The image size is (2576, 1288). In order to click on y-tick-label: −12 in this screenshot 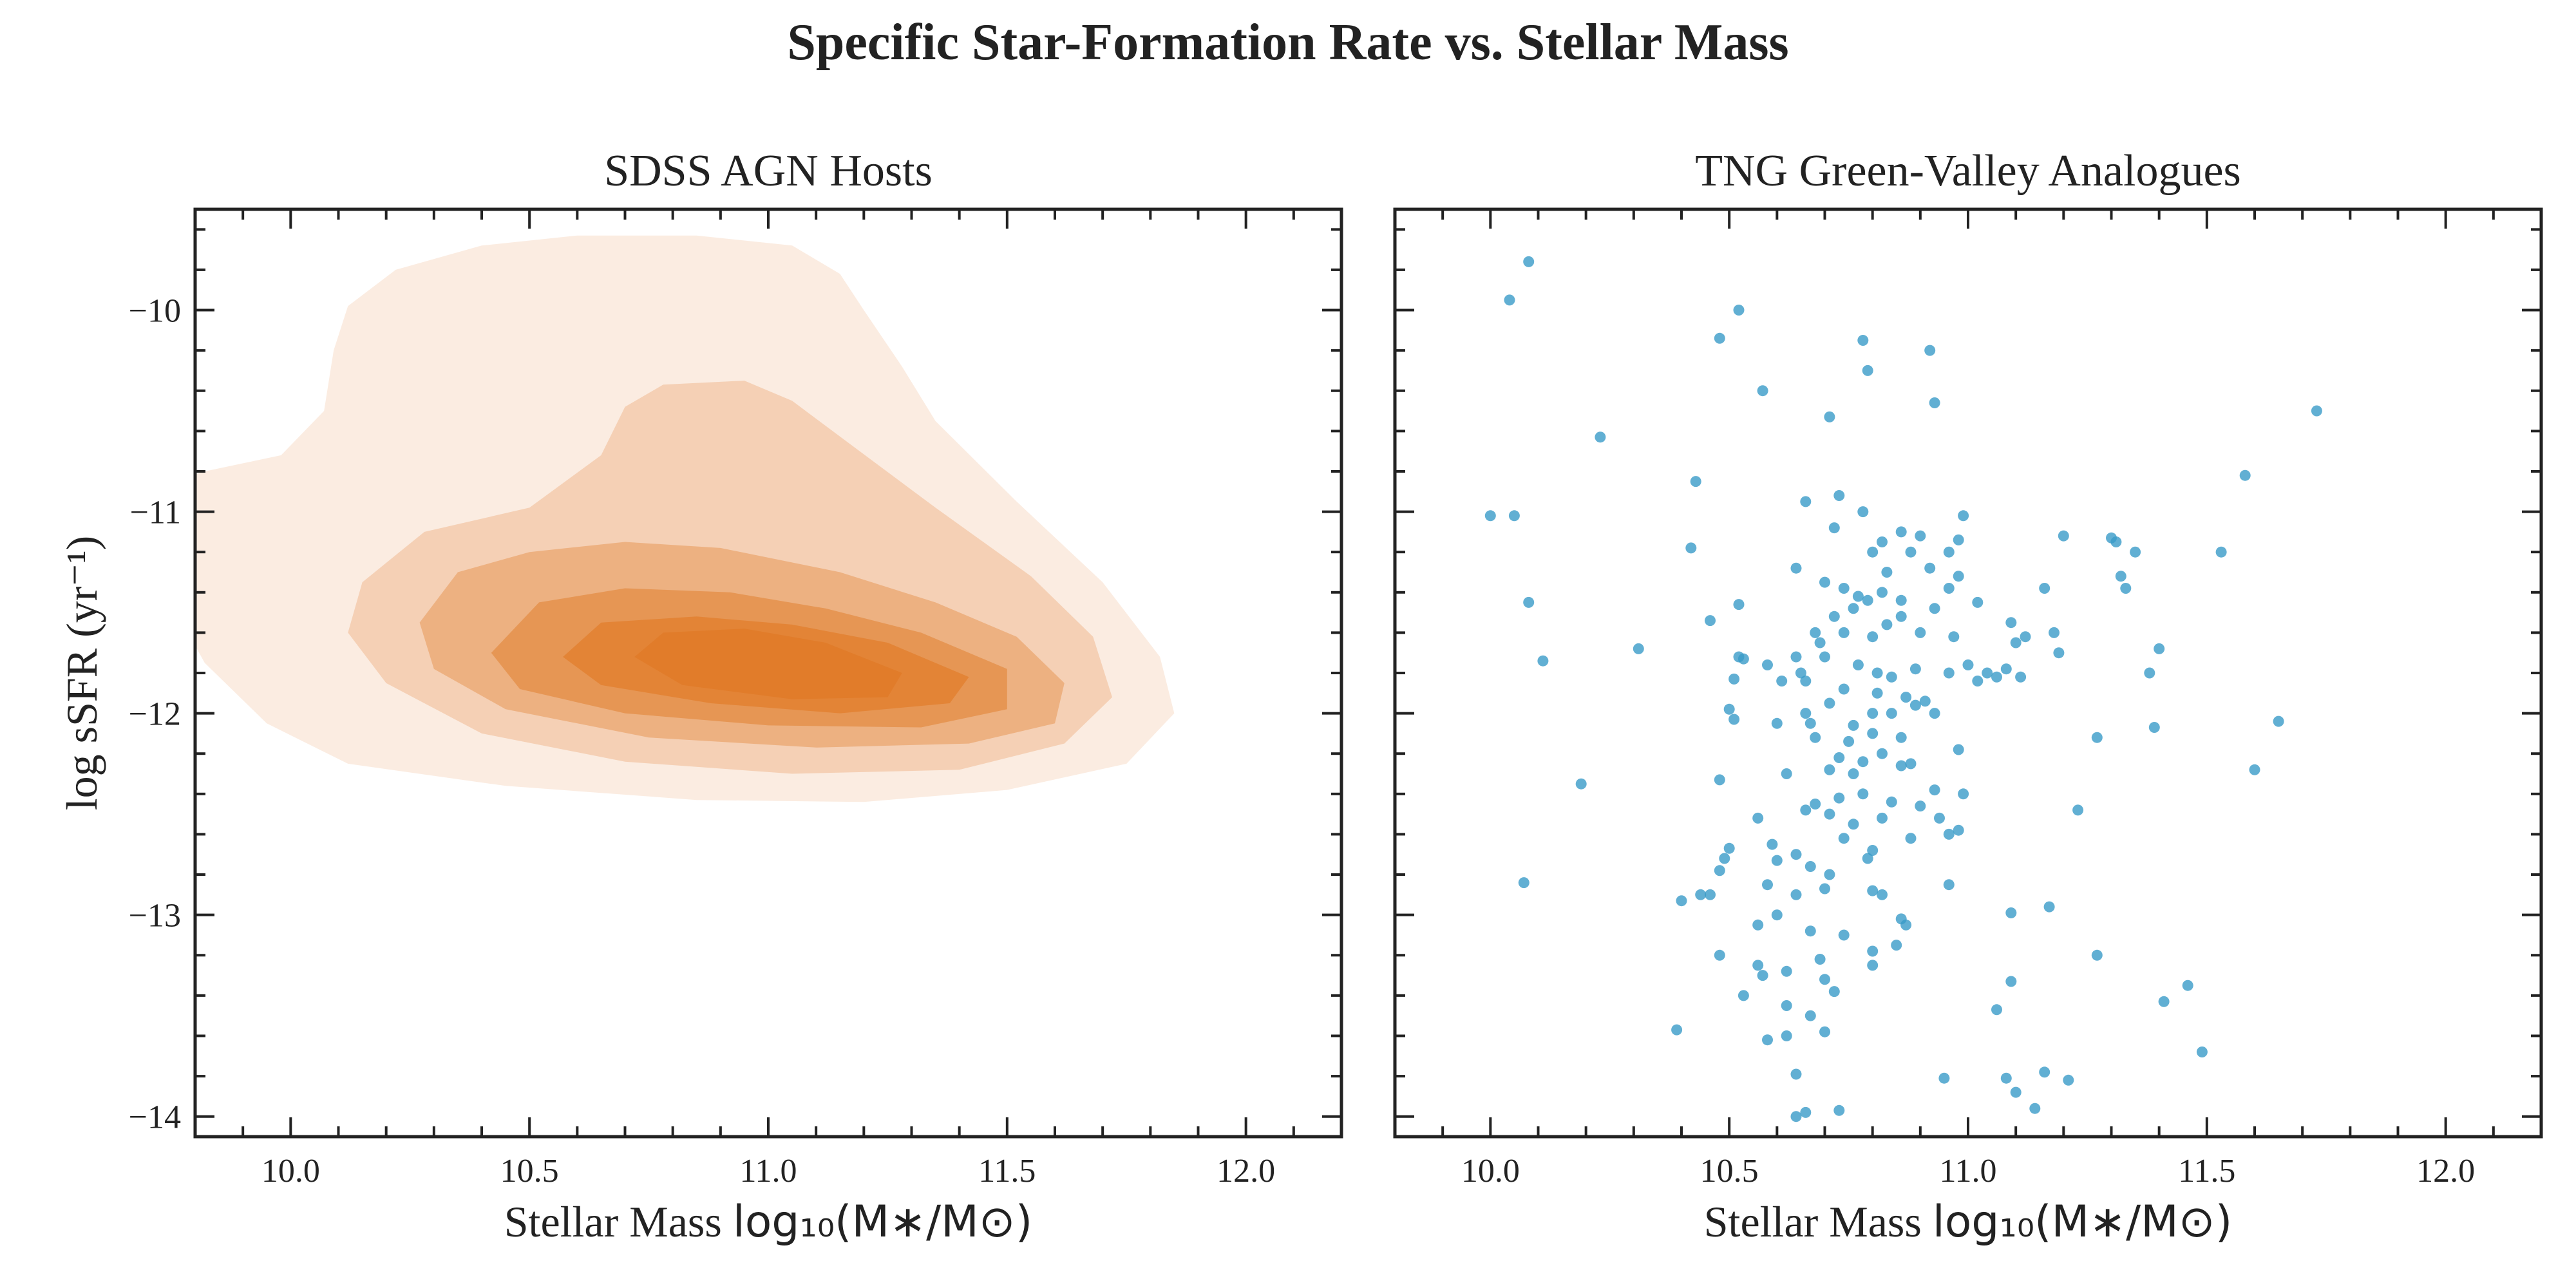, I will do `click(155, 715)`.